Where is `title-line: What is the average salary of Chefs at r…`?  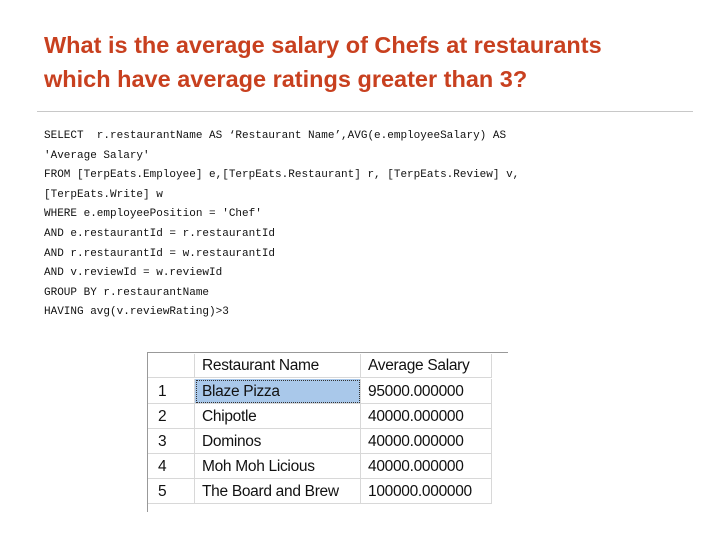
title-line: What is the average salary of Chefs at r… is located at coordinates (323, 45).